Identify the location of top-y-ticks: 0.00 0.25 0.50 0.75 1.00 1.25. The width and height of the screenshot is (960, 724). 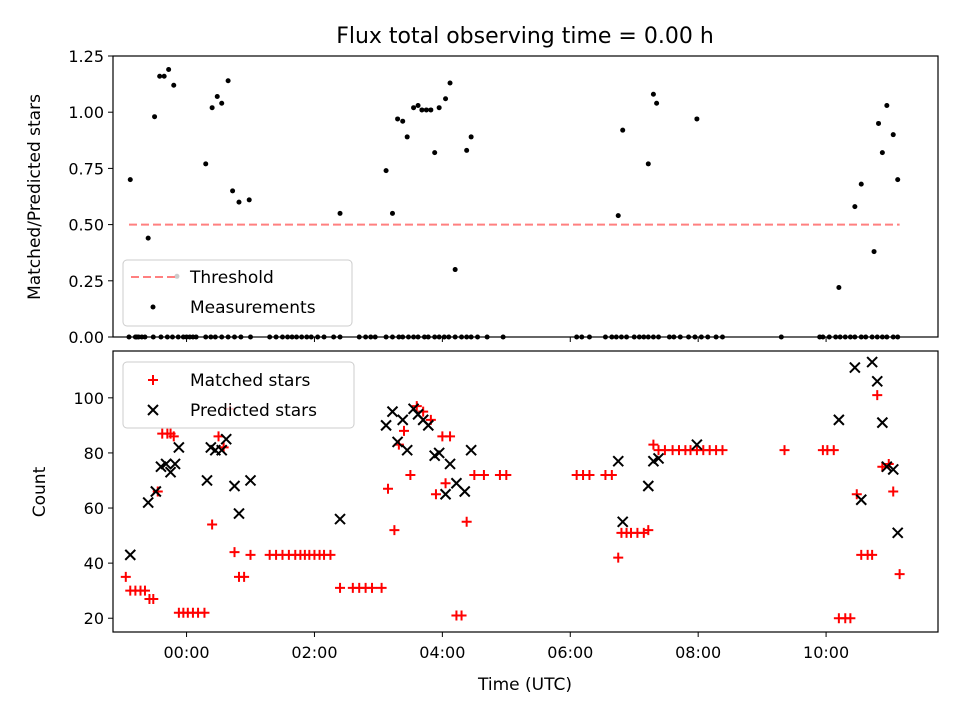
(90, 197).